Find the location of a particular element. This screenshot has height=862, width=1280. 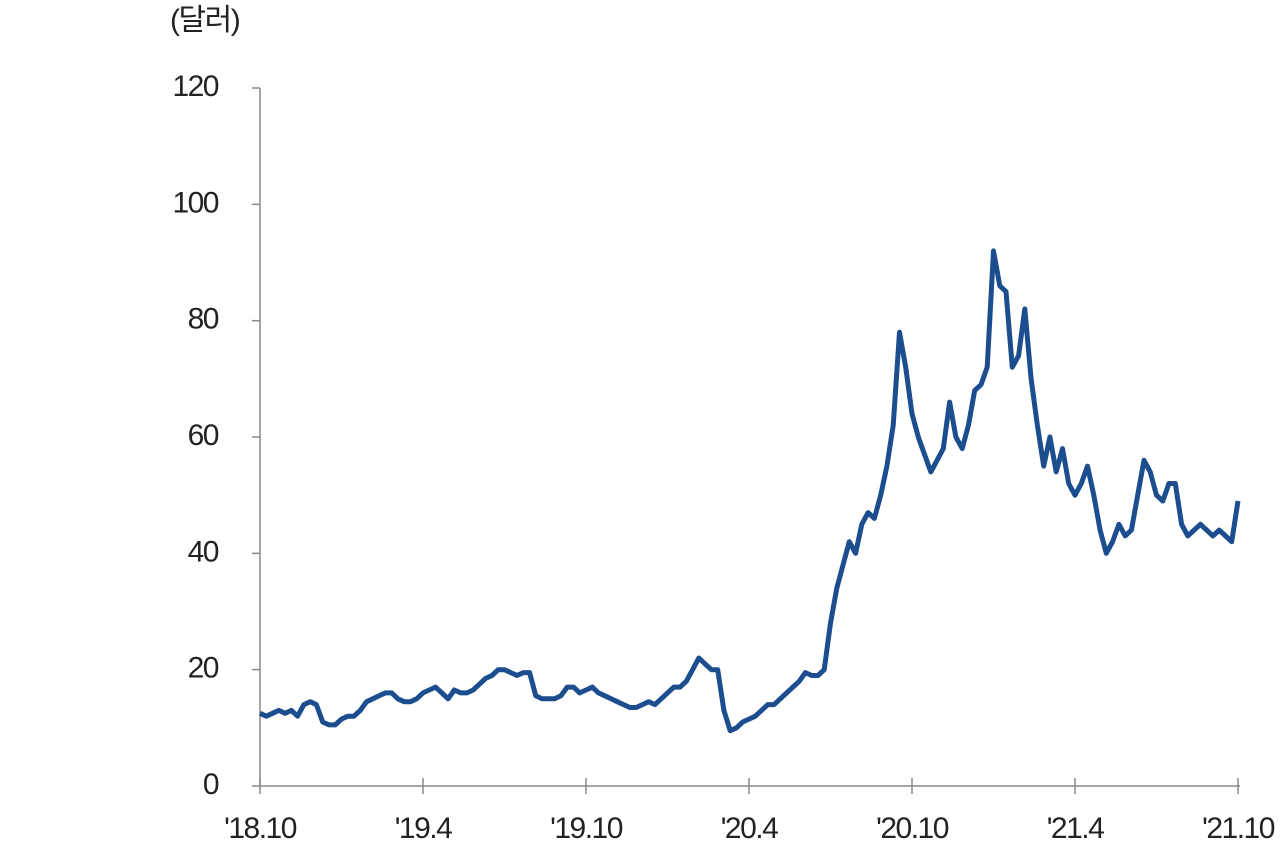

y-tick-label: 40 is located at coordinates (203, 551).